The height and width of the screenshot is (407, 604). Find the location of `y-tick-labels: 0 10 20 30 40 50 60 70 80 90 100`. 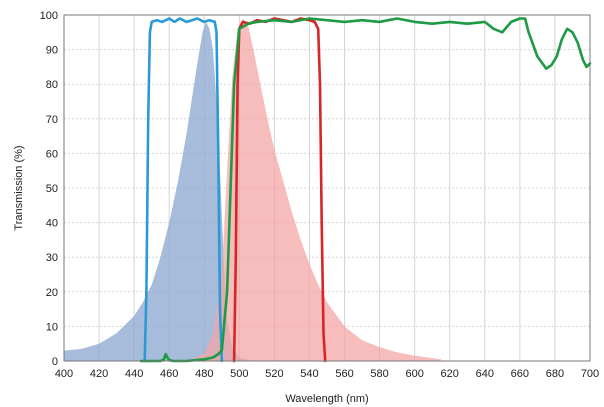

y-tick-labels: 0 10 20 30 40 50 60 70 80 90 100 is located at coordinates (49, 189).